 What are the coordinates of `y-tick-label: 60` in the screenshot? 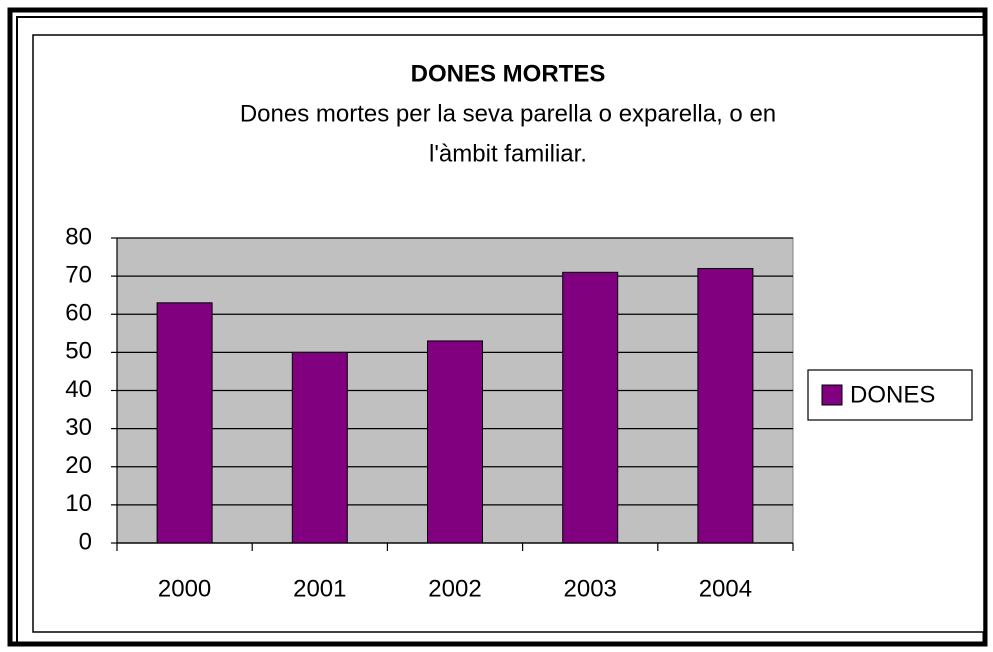 It's located at (78, 313).